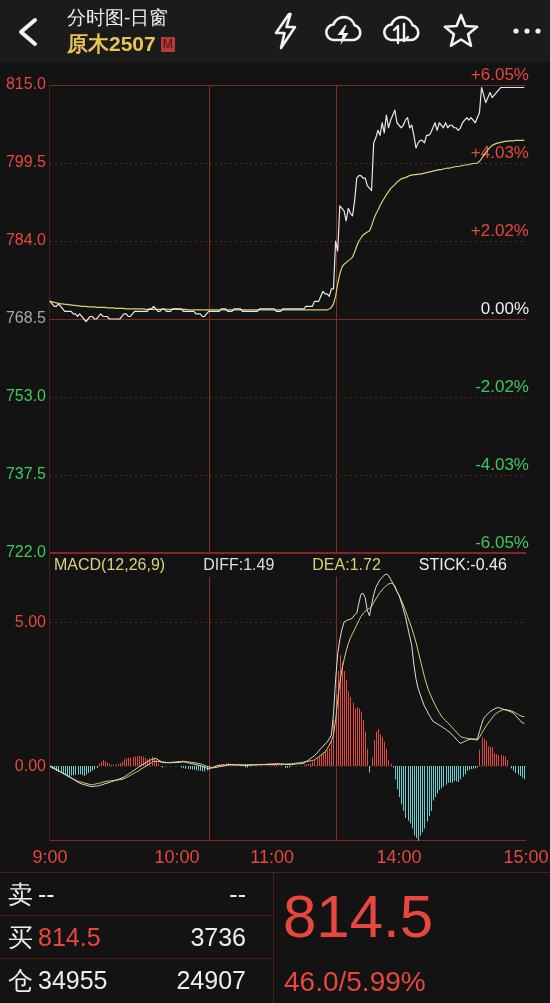  What do you see at coordinates (502, 386) in the screenshot?
I see `y2-tick-label: -2.02%` at bounding box center [502, 386].